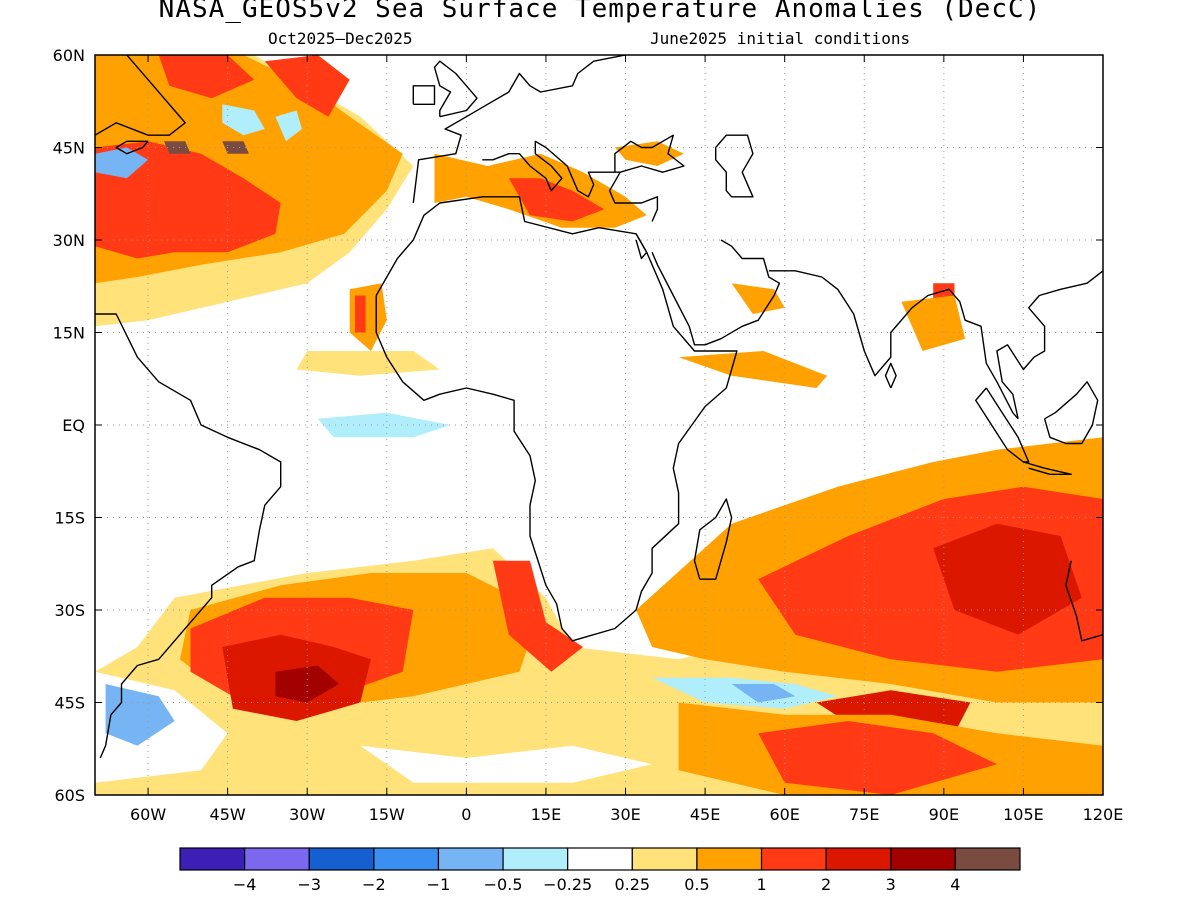 The image size is (1200, 900). I want to click on lon-tick-label: 30E, so click(625, 814).